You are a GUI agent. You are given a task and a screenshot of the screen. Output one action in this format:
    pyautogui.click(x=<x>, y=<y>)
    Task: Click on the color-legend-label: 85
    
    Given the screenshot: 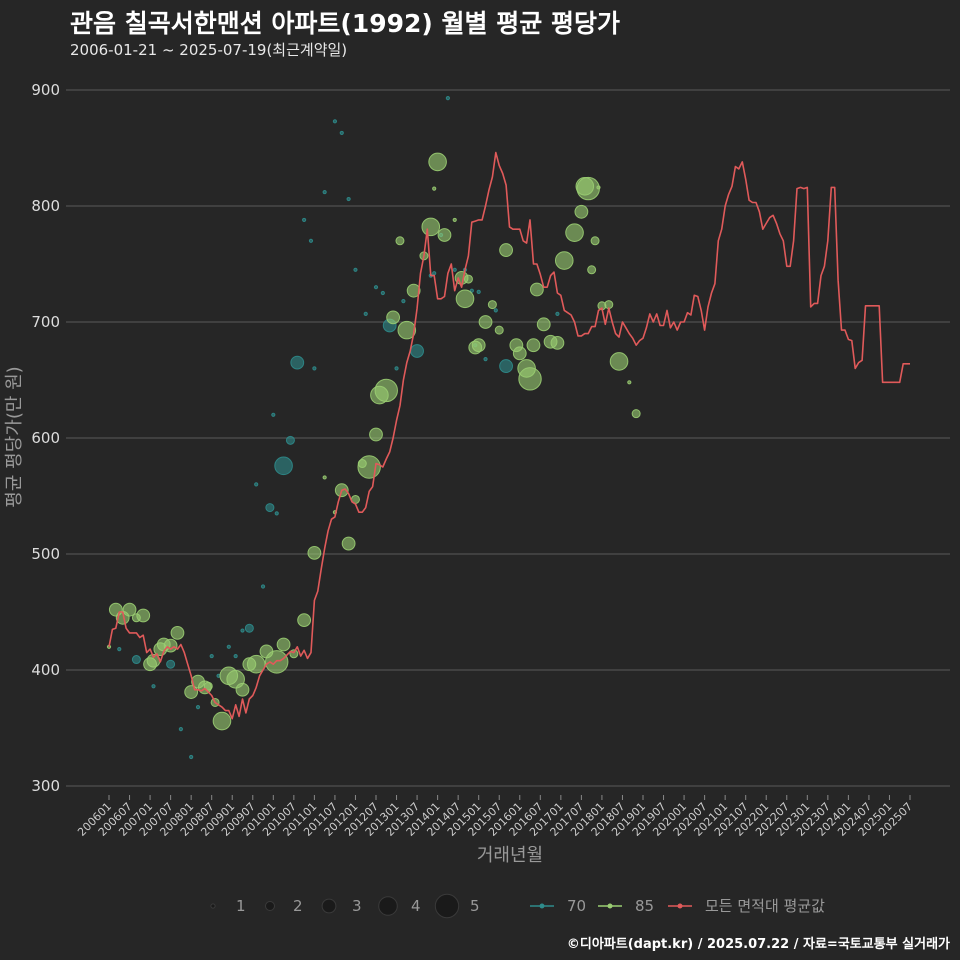 What is the action you would take?
    pyautogui.click(x=644, y=906)
    